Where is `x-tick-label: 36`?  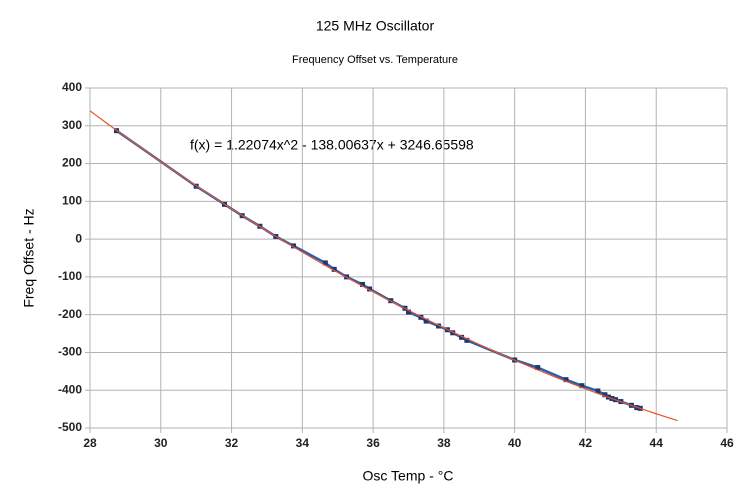
x-tick-label: 36 is located at coordinates (373, 443).